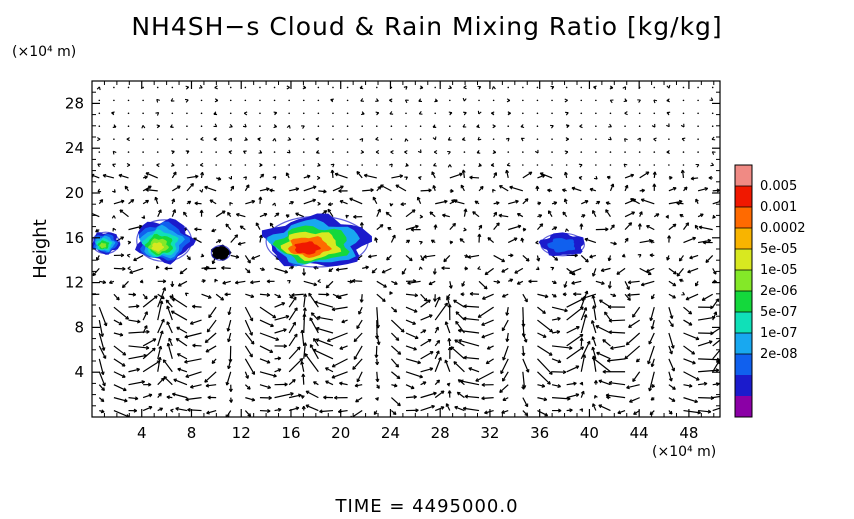  I want to click on colorbar-label: 5e-05, so click(779, 249).